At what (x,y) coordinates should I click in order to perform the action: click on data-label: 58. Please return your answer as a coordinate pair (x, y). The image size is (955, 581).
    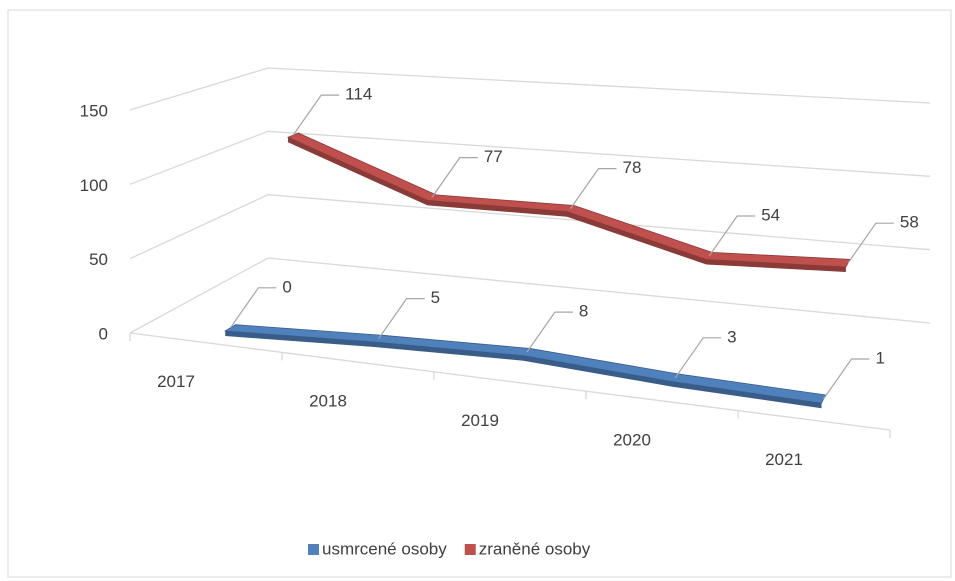
    Looking at the image, I should click on (909, 222).